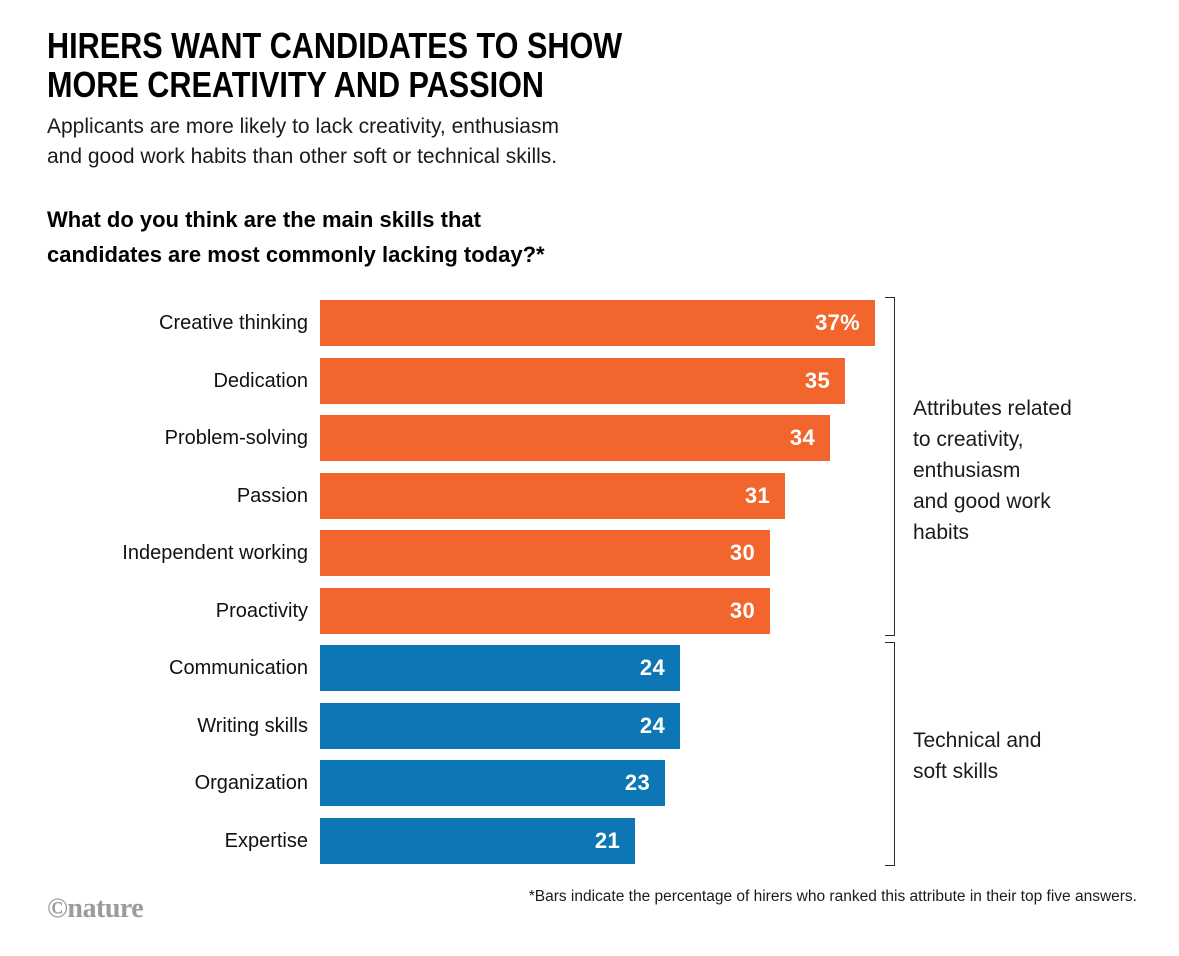  I want to click on bar-track: 31, so click(597, 495).